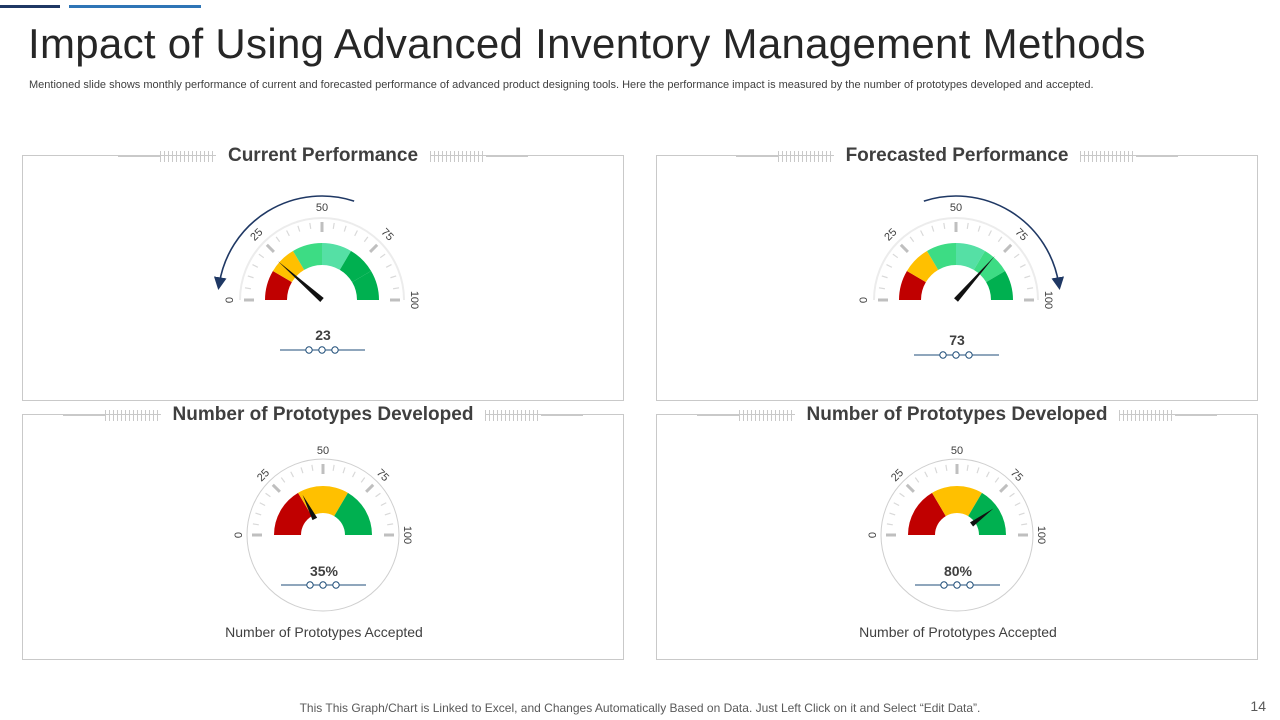 Image resolution: width=1280 pixels, height=720 pixels. I want to click on gauge-value-label: 23, so click(323, 335).